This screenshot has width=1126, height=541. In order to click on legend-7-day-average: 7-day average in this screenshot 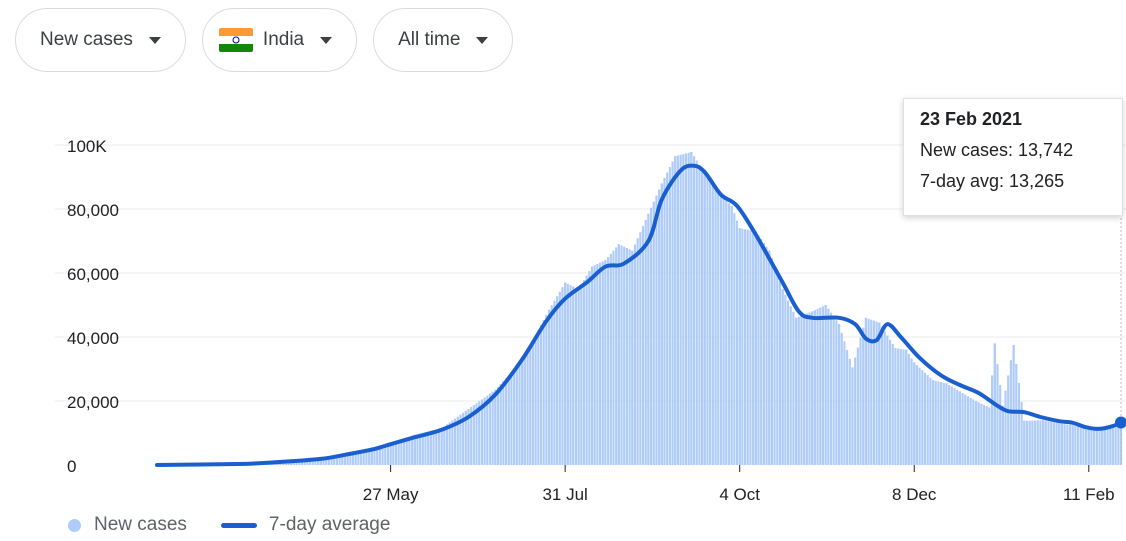, I will do `click(305, 525)`.